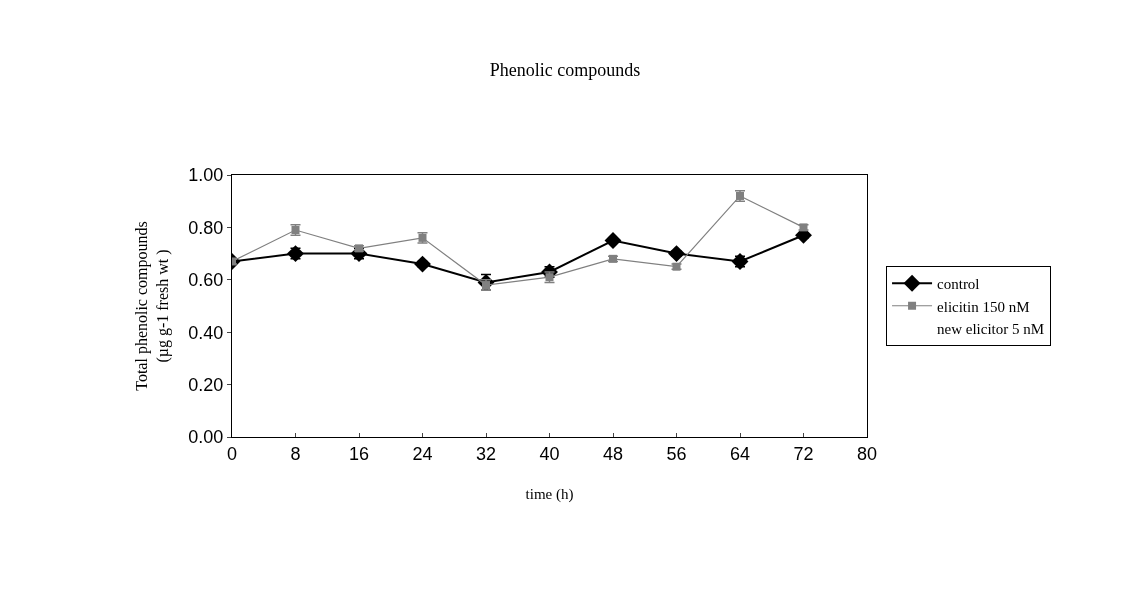 This screenshot has width=1130, height=601. What do you see at coordinates (206, 227) in the screenshot?
I see `y-tick-label: 0.80` at bounding box center [206, 227].